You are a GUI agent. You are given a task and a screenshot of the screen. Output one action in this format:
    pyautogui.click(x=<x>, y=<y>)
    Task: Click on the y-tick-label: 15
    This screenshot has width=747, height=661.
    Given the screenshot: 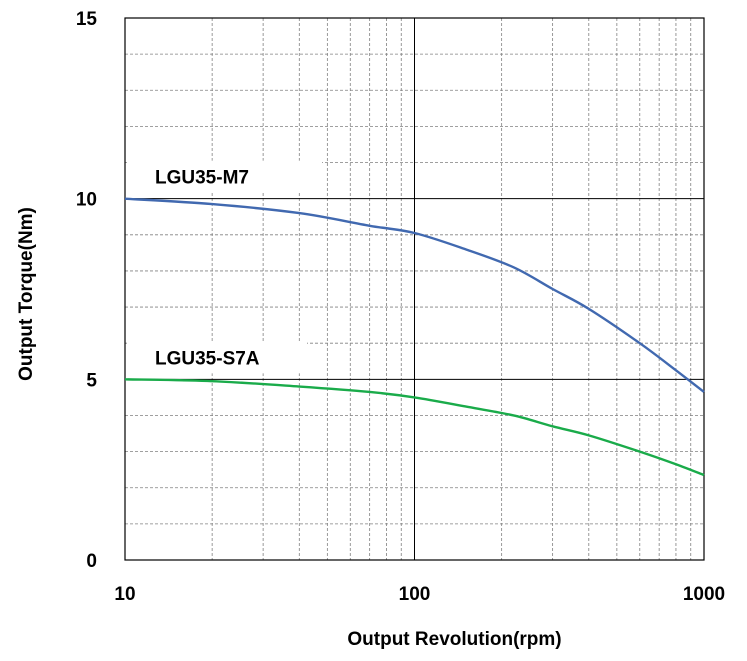 What is the action you would take?
    pyautogui.click(x=87, y=19)
    